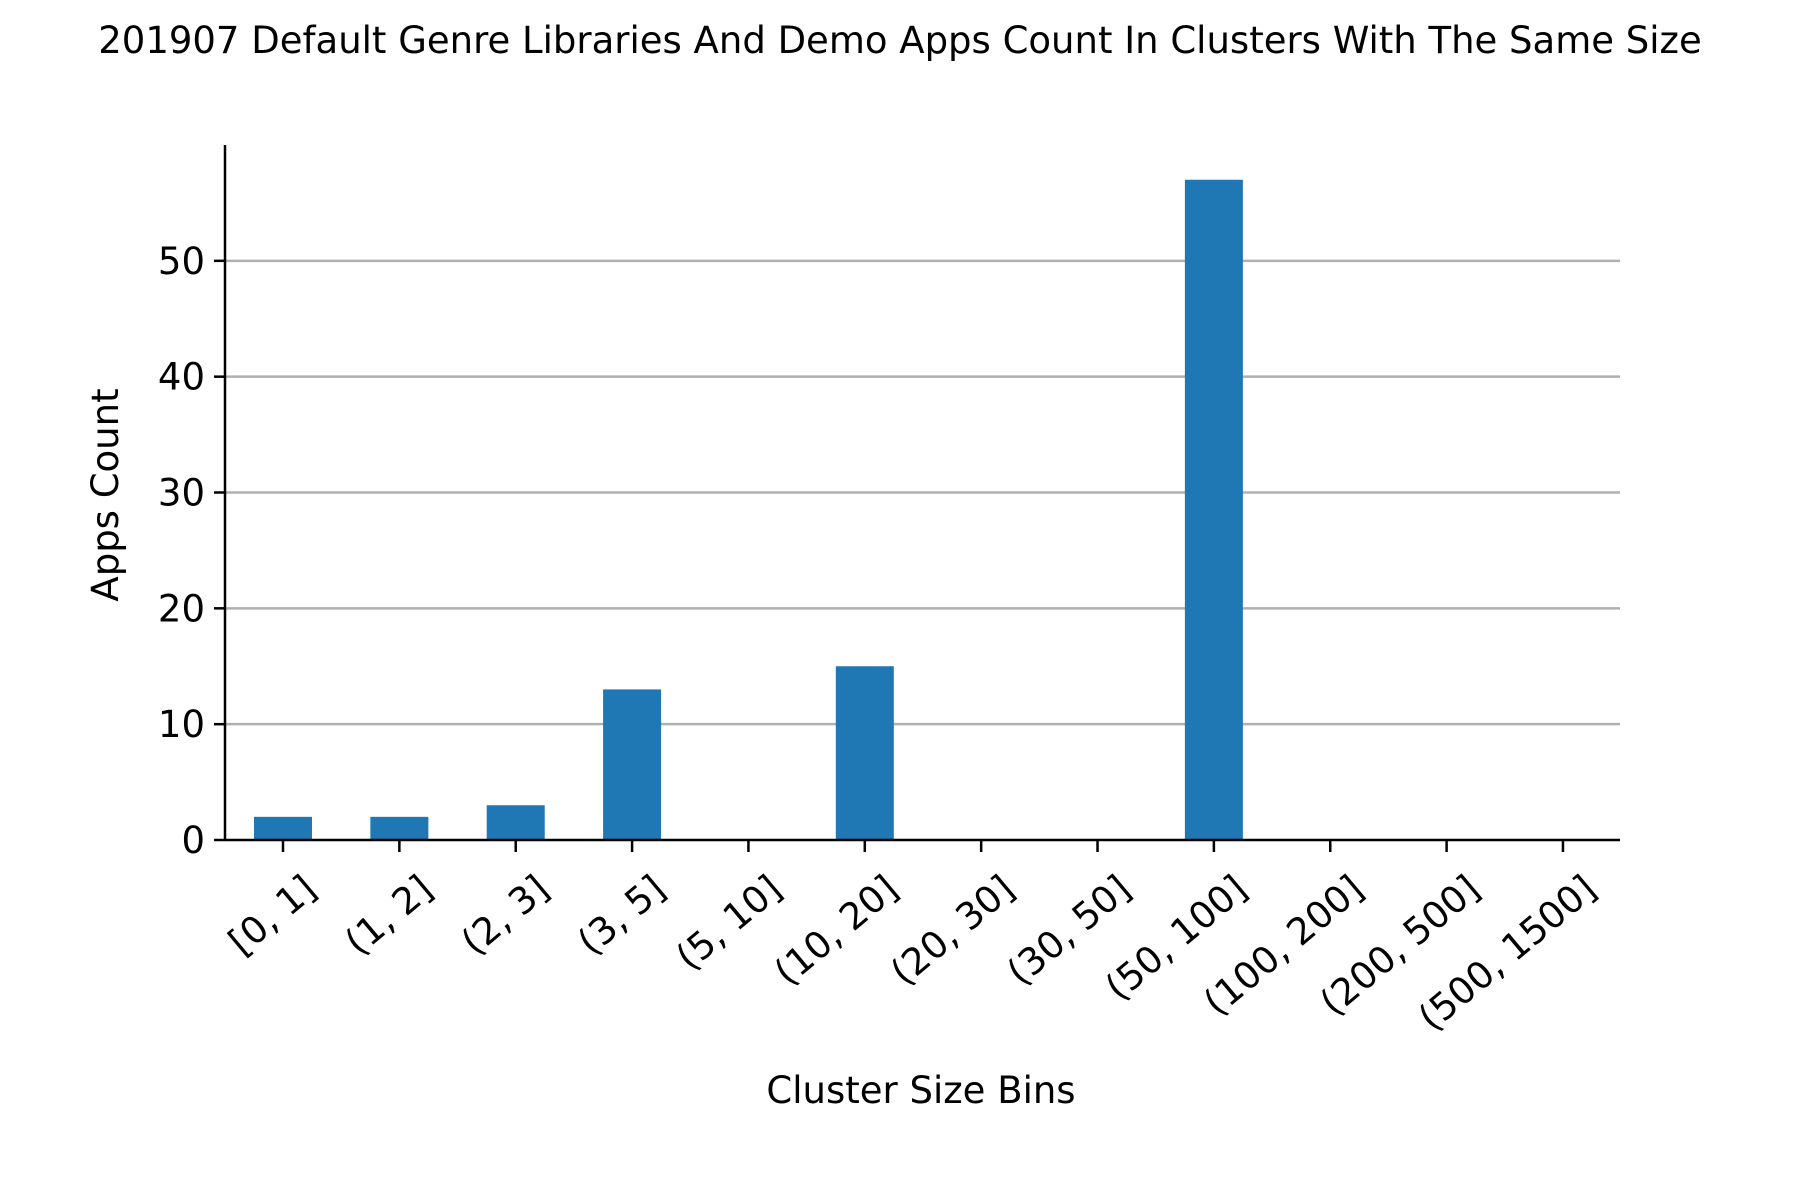 This screenshot has width=1800, height=1204. Describe the element at coordinates (181, 608) in the screenshot. I see `y-tick-label: 20` at that location.